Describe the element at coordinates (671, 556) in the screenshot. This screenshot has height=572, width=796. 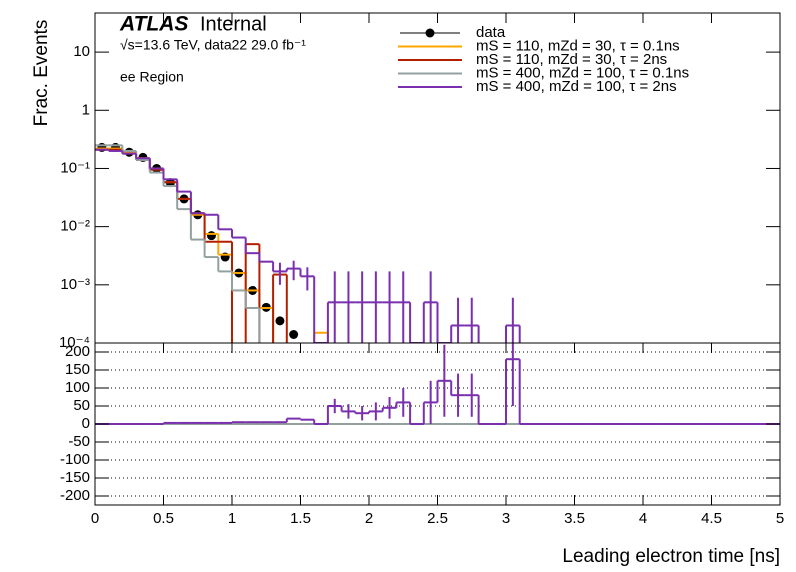
I see `x-axis-label: Leading electron time [ns]` at that location.